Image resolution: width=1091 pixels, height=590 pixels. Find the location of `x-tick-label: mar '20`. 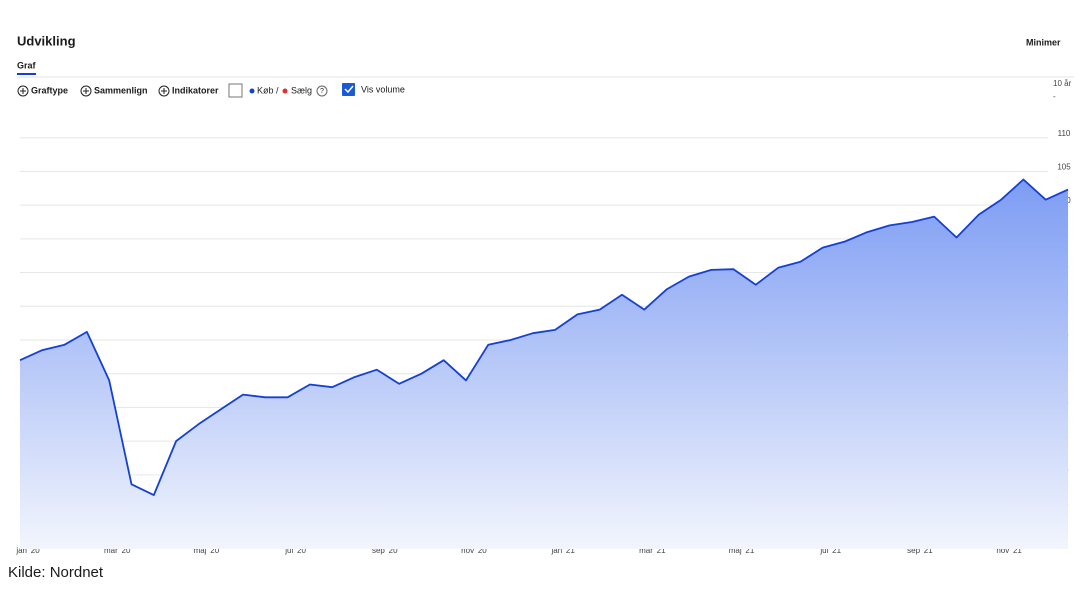

x-tick-label: mar '20 is located at coordinates (117, 550).